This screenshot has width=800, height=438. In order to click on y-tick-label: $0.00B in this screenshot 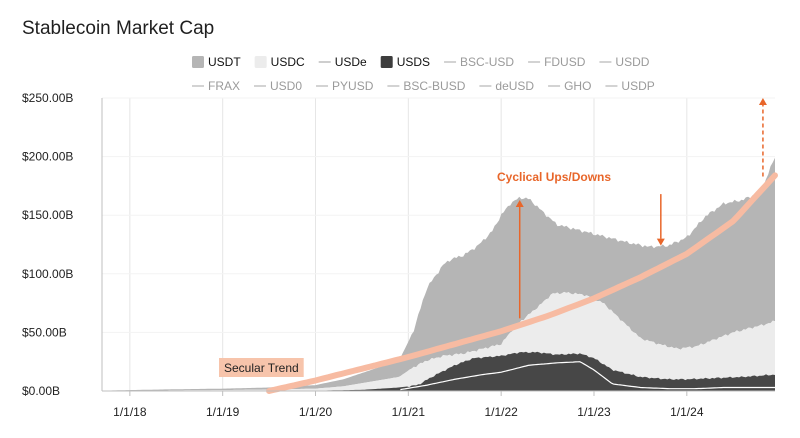, I will do `click(41, 391)`.